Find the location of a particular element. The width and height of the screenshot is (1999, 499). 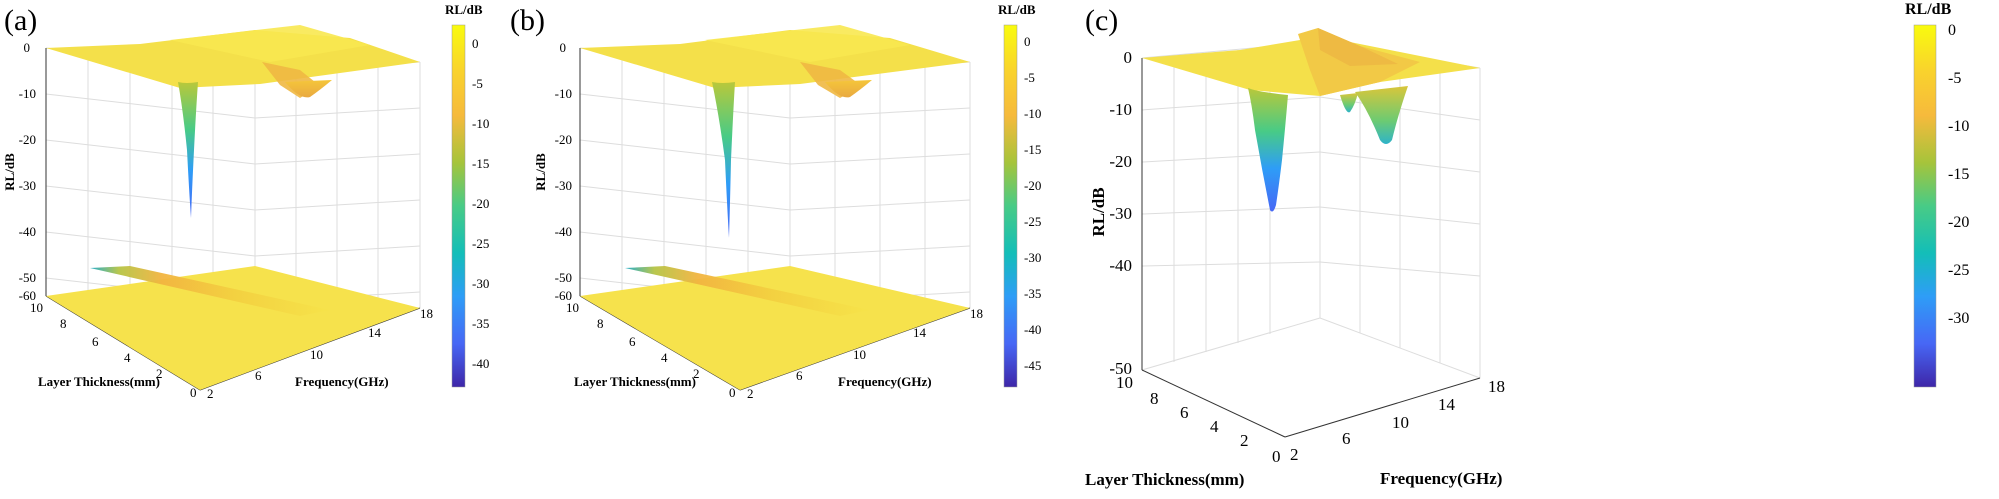

y-ticks-c: 10 8 6 4 2 0 is located at coordinates (1198, 419).